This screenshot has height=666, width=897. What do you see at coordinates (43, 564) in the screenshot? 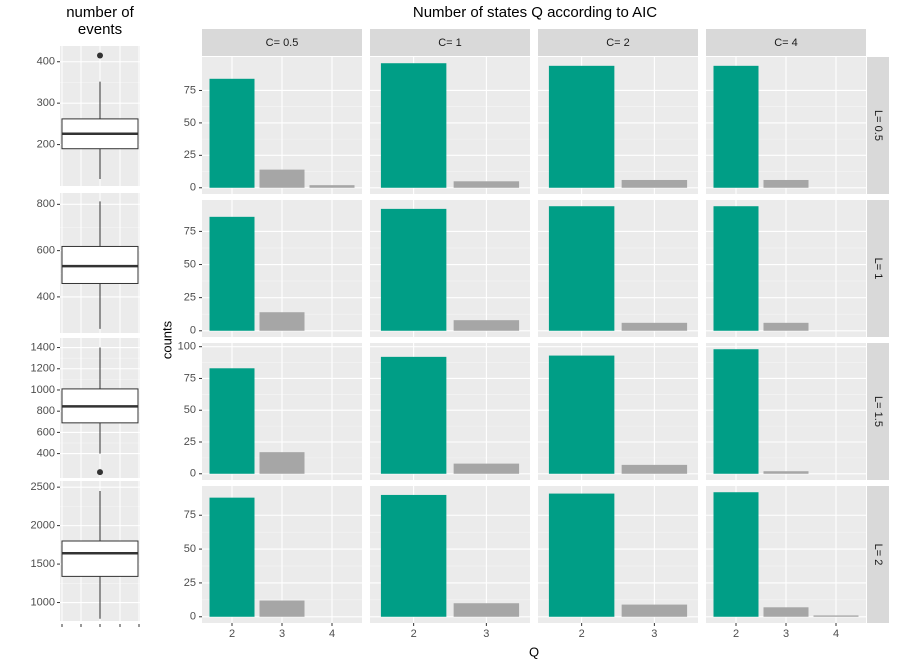
I see `y-tick-label: 1500` at bounding box center [43, 564].